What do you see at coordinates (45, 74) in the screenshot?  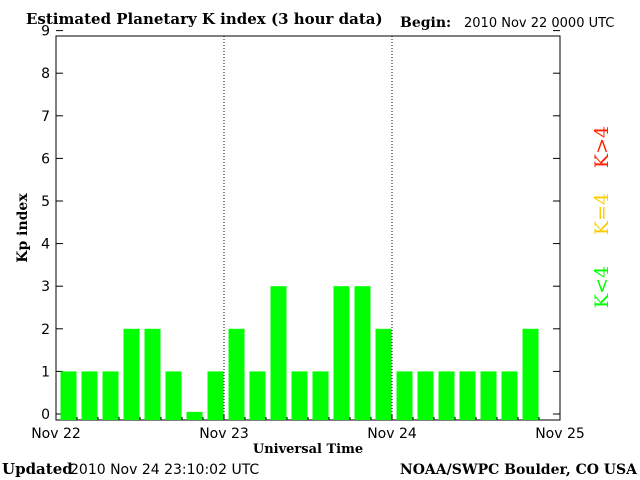 I see `y-tick-label: 8` at bounding box center [45, 74].